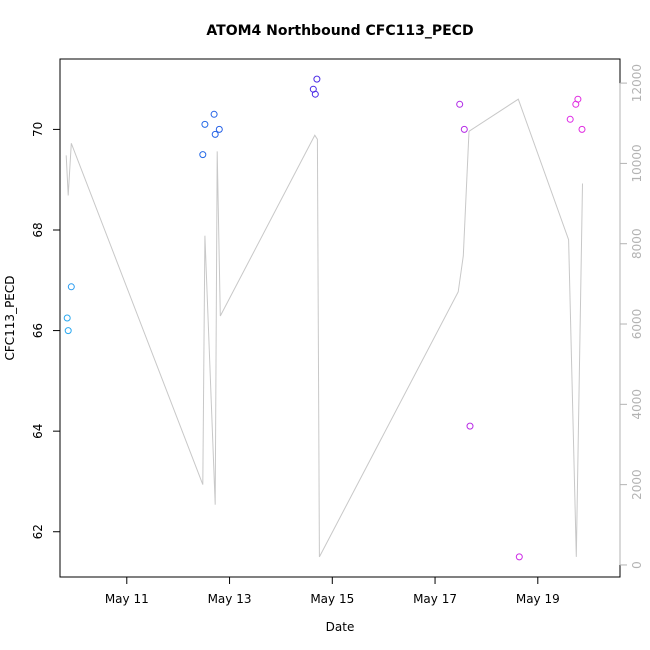  Describe the element at coordinates (637, 484) in the screenshot. I see `y2-tick-label: 2000` at that location.